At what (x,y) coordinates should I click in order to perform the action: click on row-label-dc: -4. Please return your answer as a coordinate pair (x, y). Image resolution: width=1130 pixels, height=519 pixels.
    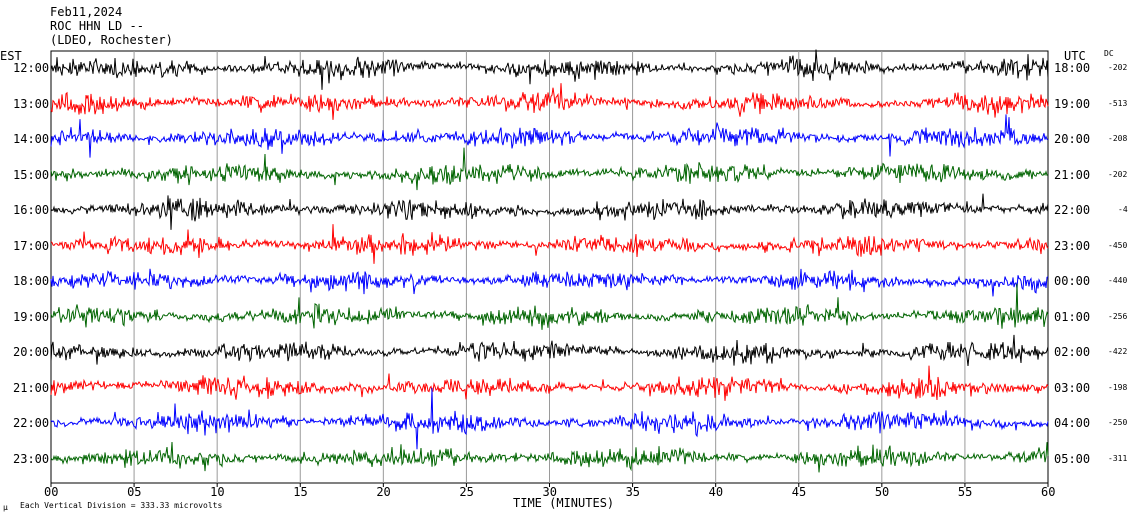
    Looking at the image, I should click on (1123, 209).